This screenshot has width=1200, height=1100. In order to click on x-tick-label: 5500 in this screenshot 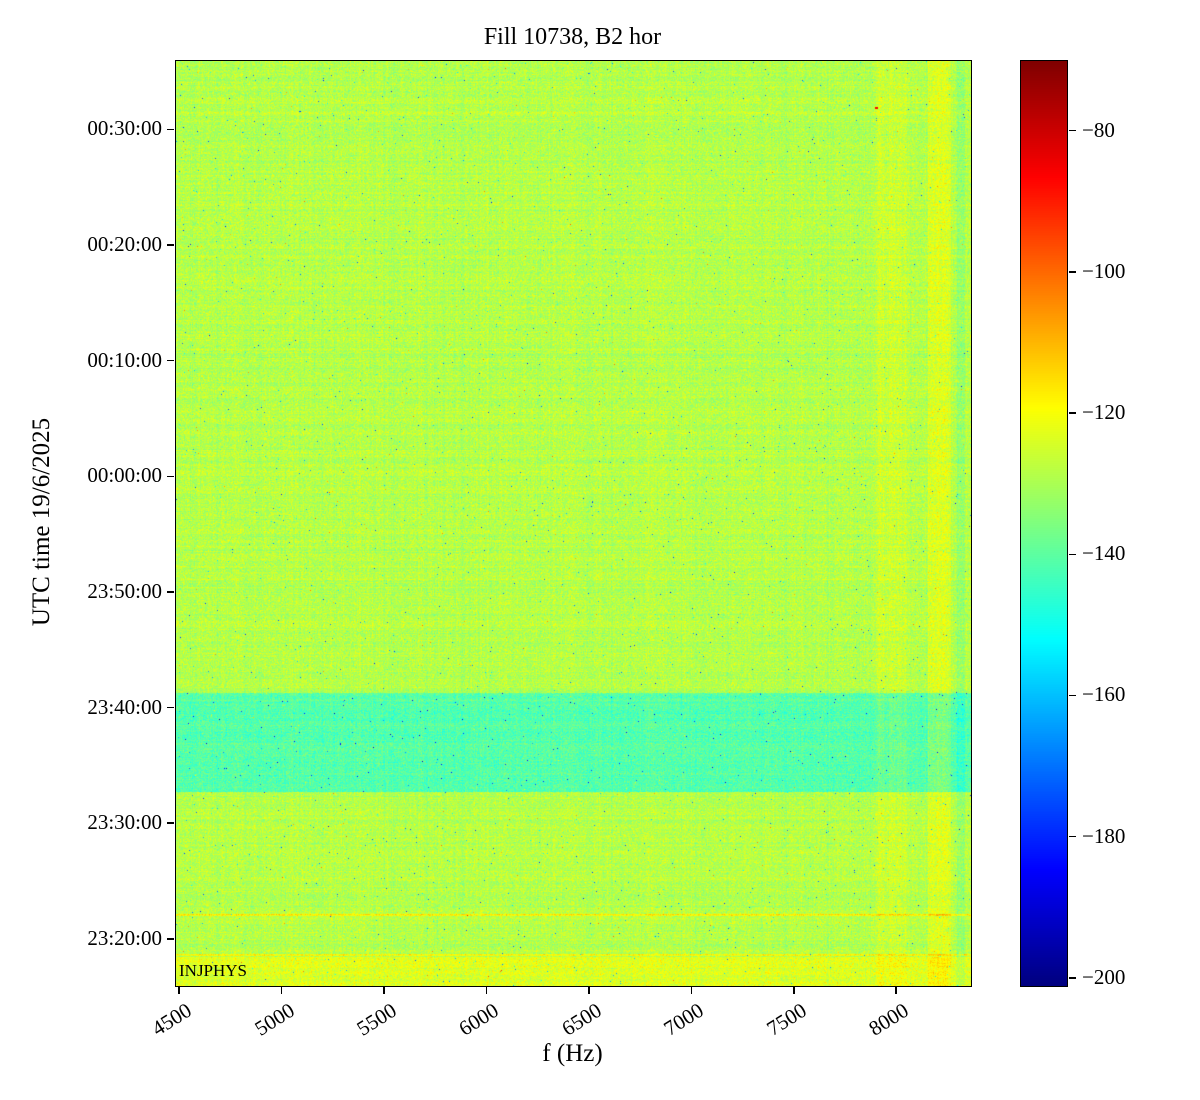, I will do `click(376, 1019)`.